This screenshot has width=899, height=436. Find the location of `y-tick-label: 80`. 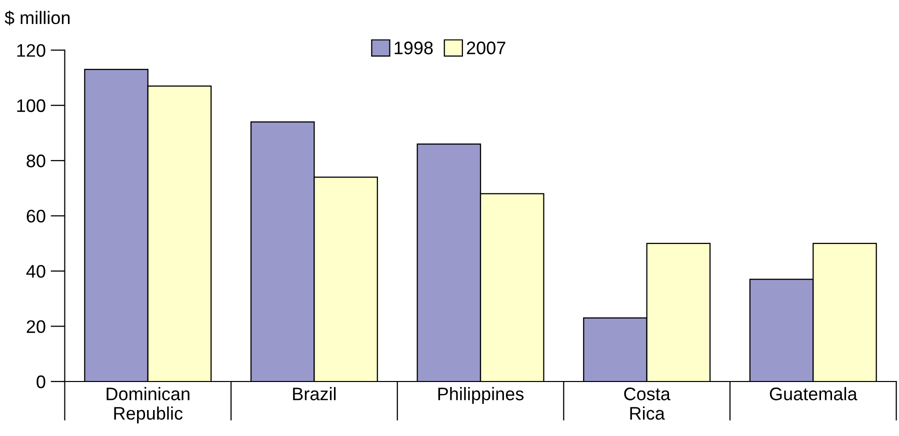

y-tick-label: 80 is located at coordinates (36, 161).